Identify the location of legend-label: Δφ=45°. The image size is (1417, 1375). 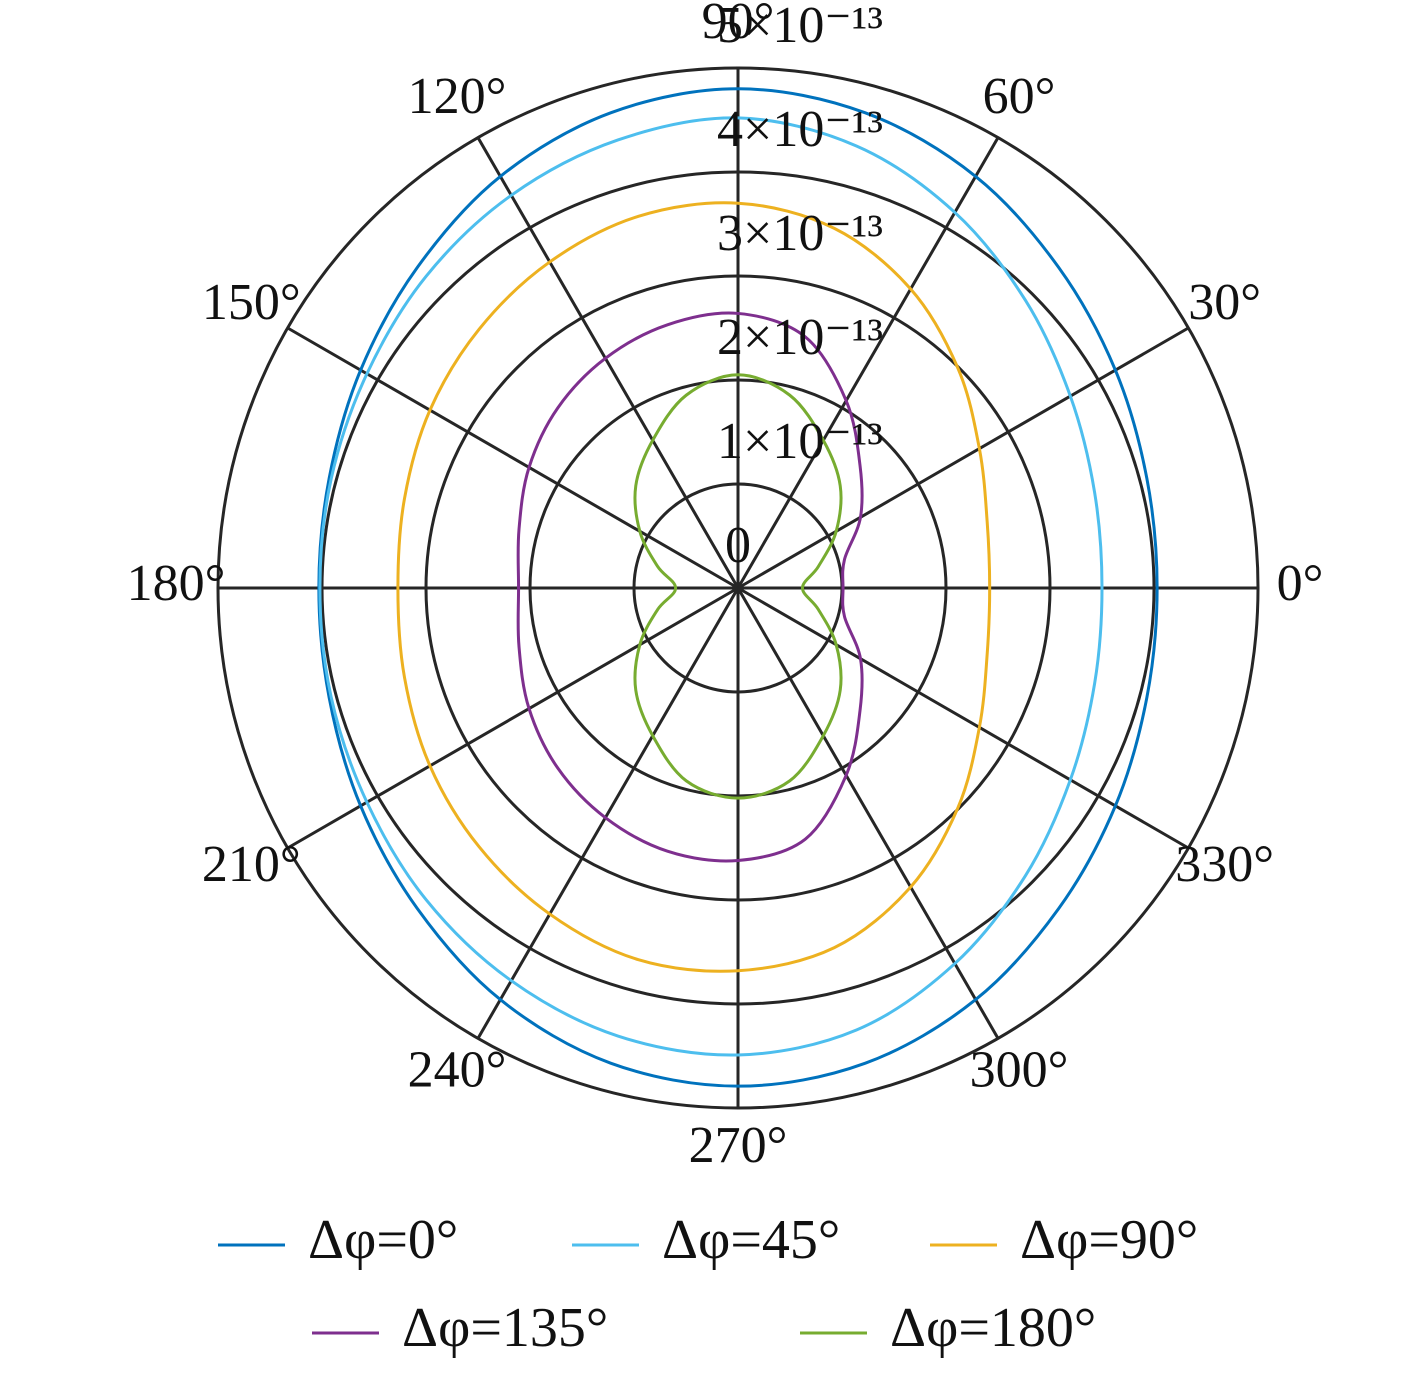
(751, 1240).